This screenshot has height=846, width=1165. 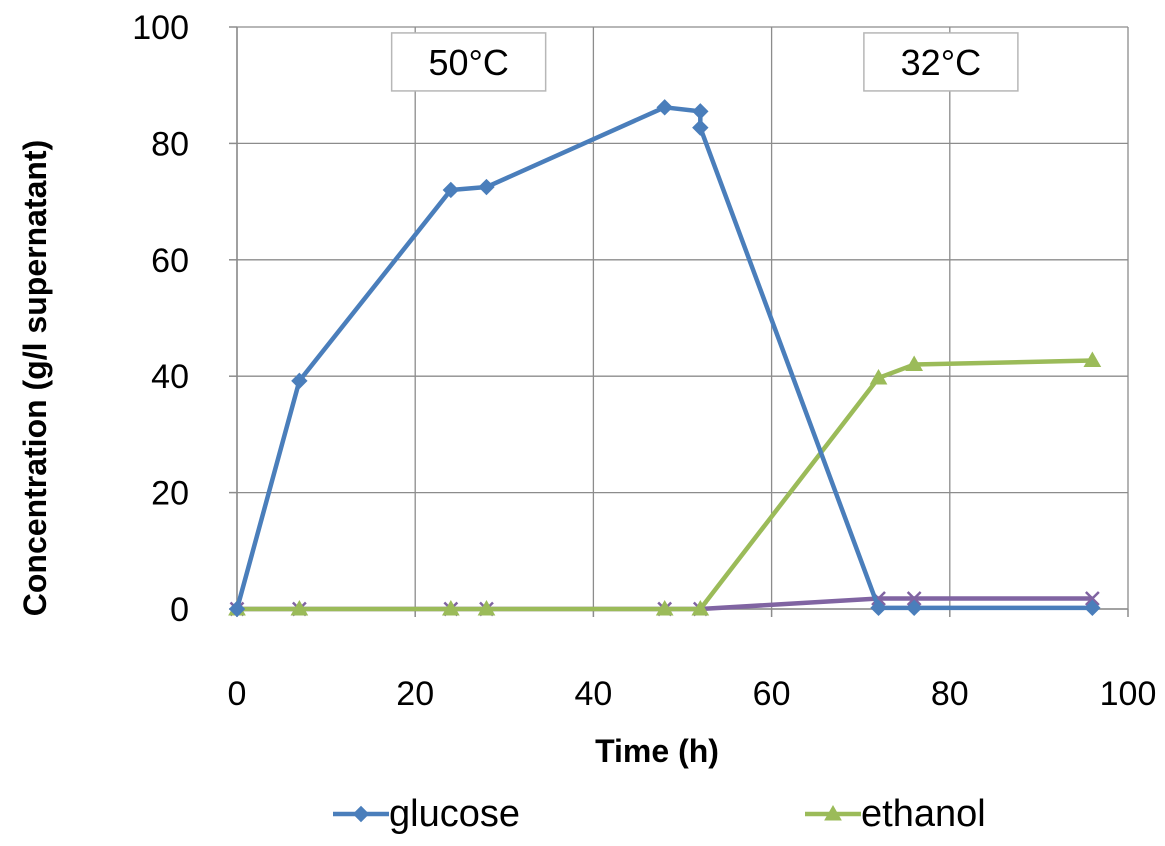 I want to click on y-tick-label: 40, so click(x=170, y=377).